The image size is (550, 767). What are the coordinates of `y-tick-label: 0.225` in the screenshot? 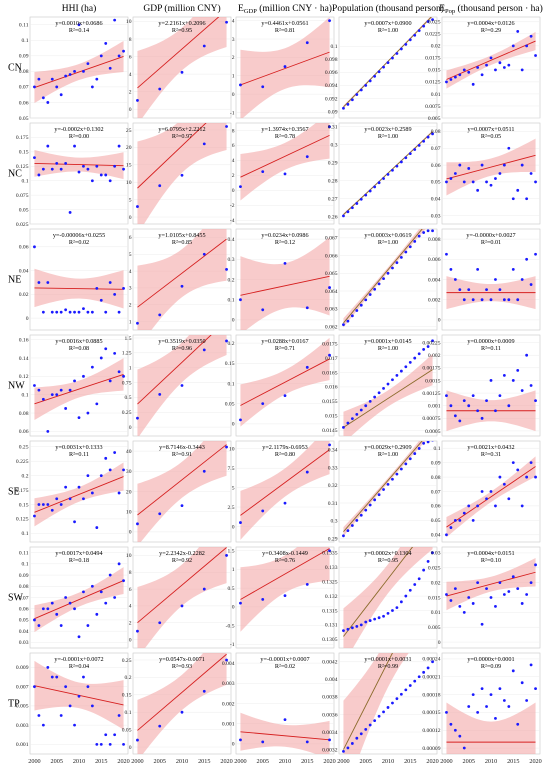 It's located at (22, 462).